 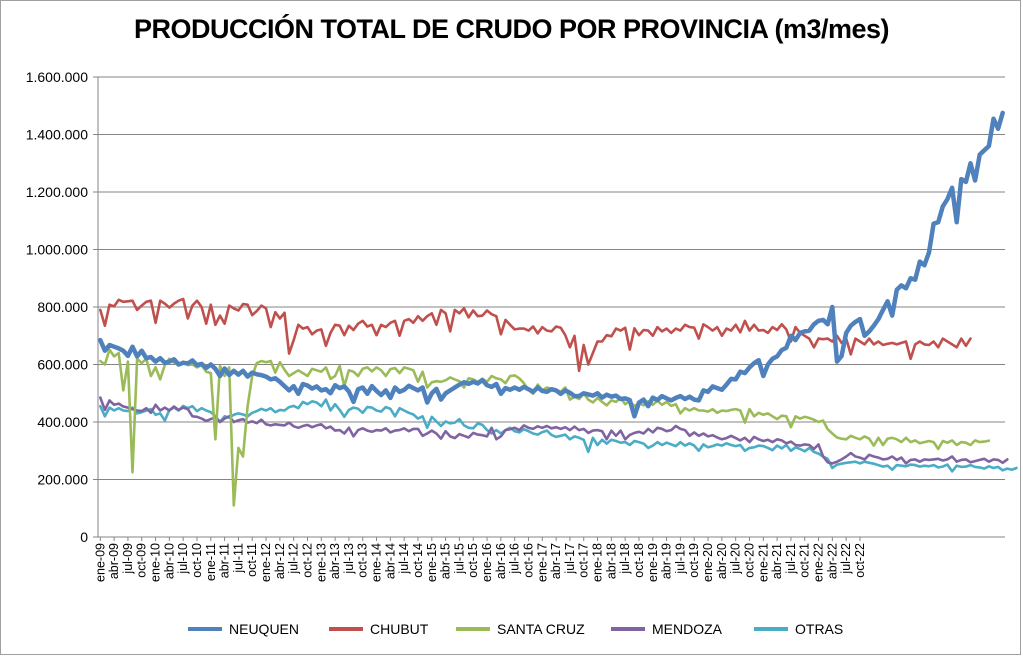 What do you see at coordinates (535, 335) in the screenshot?
I see `series-line-chubut` at bounding box center [535, 335].